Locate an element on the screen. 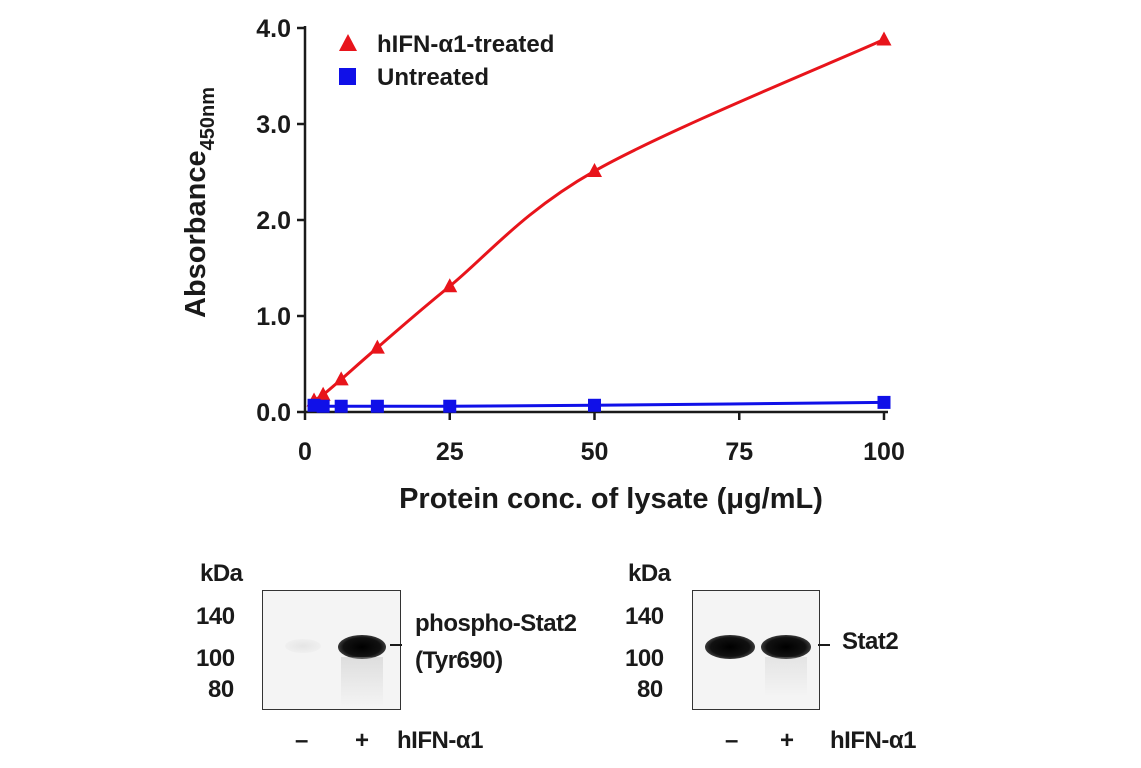 The width and height of the screenshot is (1141, 768). y-tick-label: 0.0 is located at coordinates (273, 413).